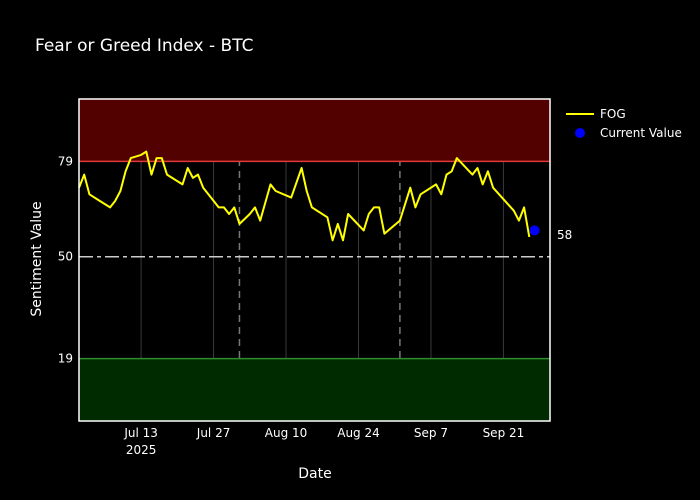 This screenshot has width=700, height=500. Describe the element at coordinates (140, 433) in the screenshot. I see `x-tick-label-0: Jul 13` at that location.